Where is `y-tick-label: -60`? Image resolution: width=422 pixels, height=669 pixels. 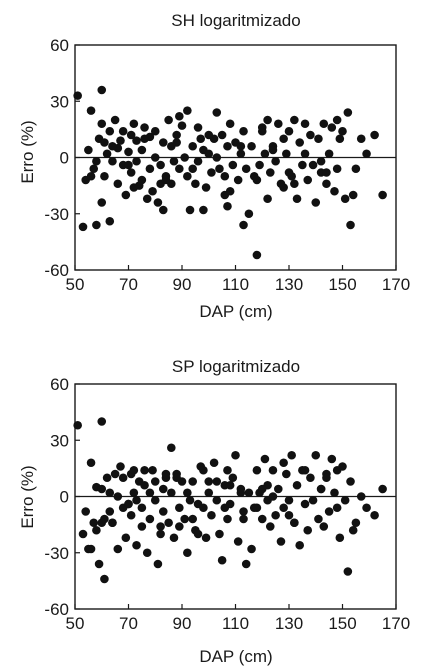
y-tick-label: -60 is located at coordinates (56, 609).